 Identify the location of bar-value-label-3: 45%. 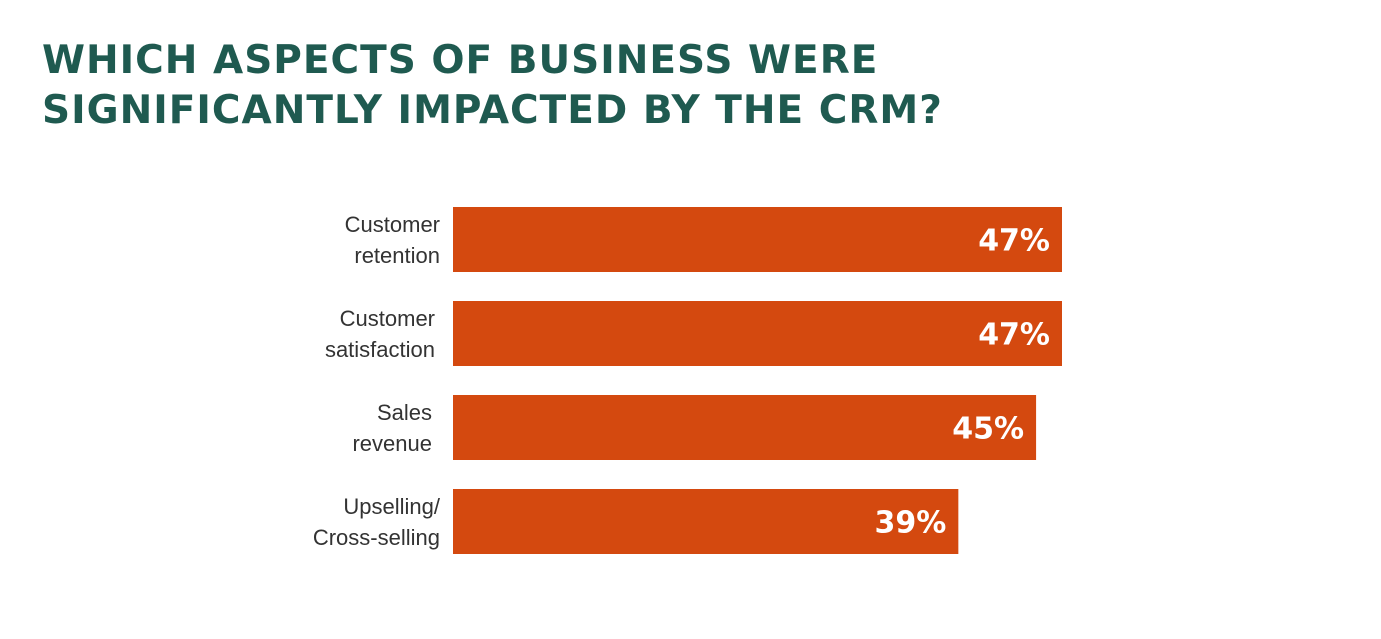
(988, 429).